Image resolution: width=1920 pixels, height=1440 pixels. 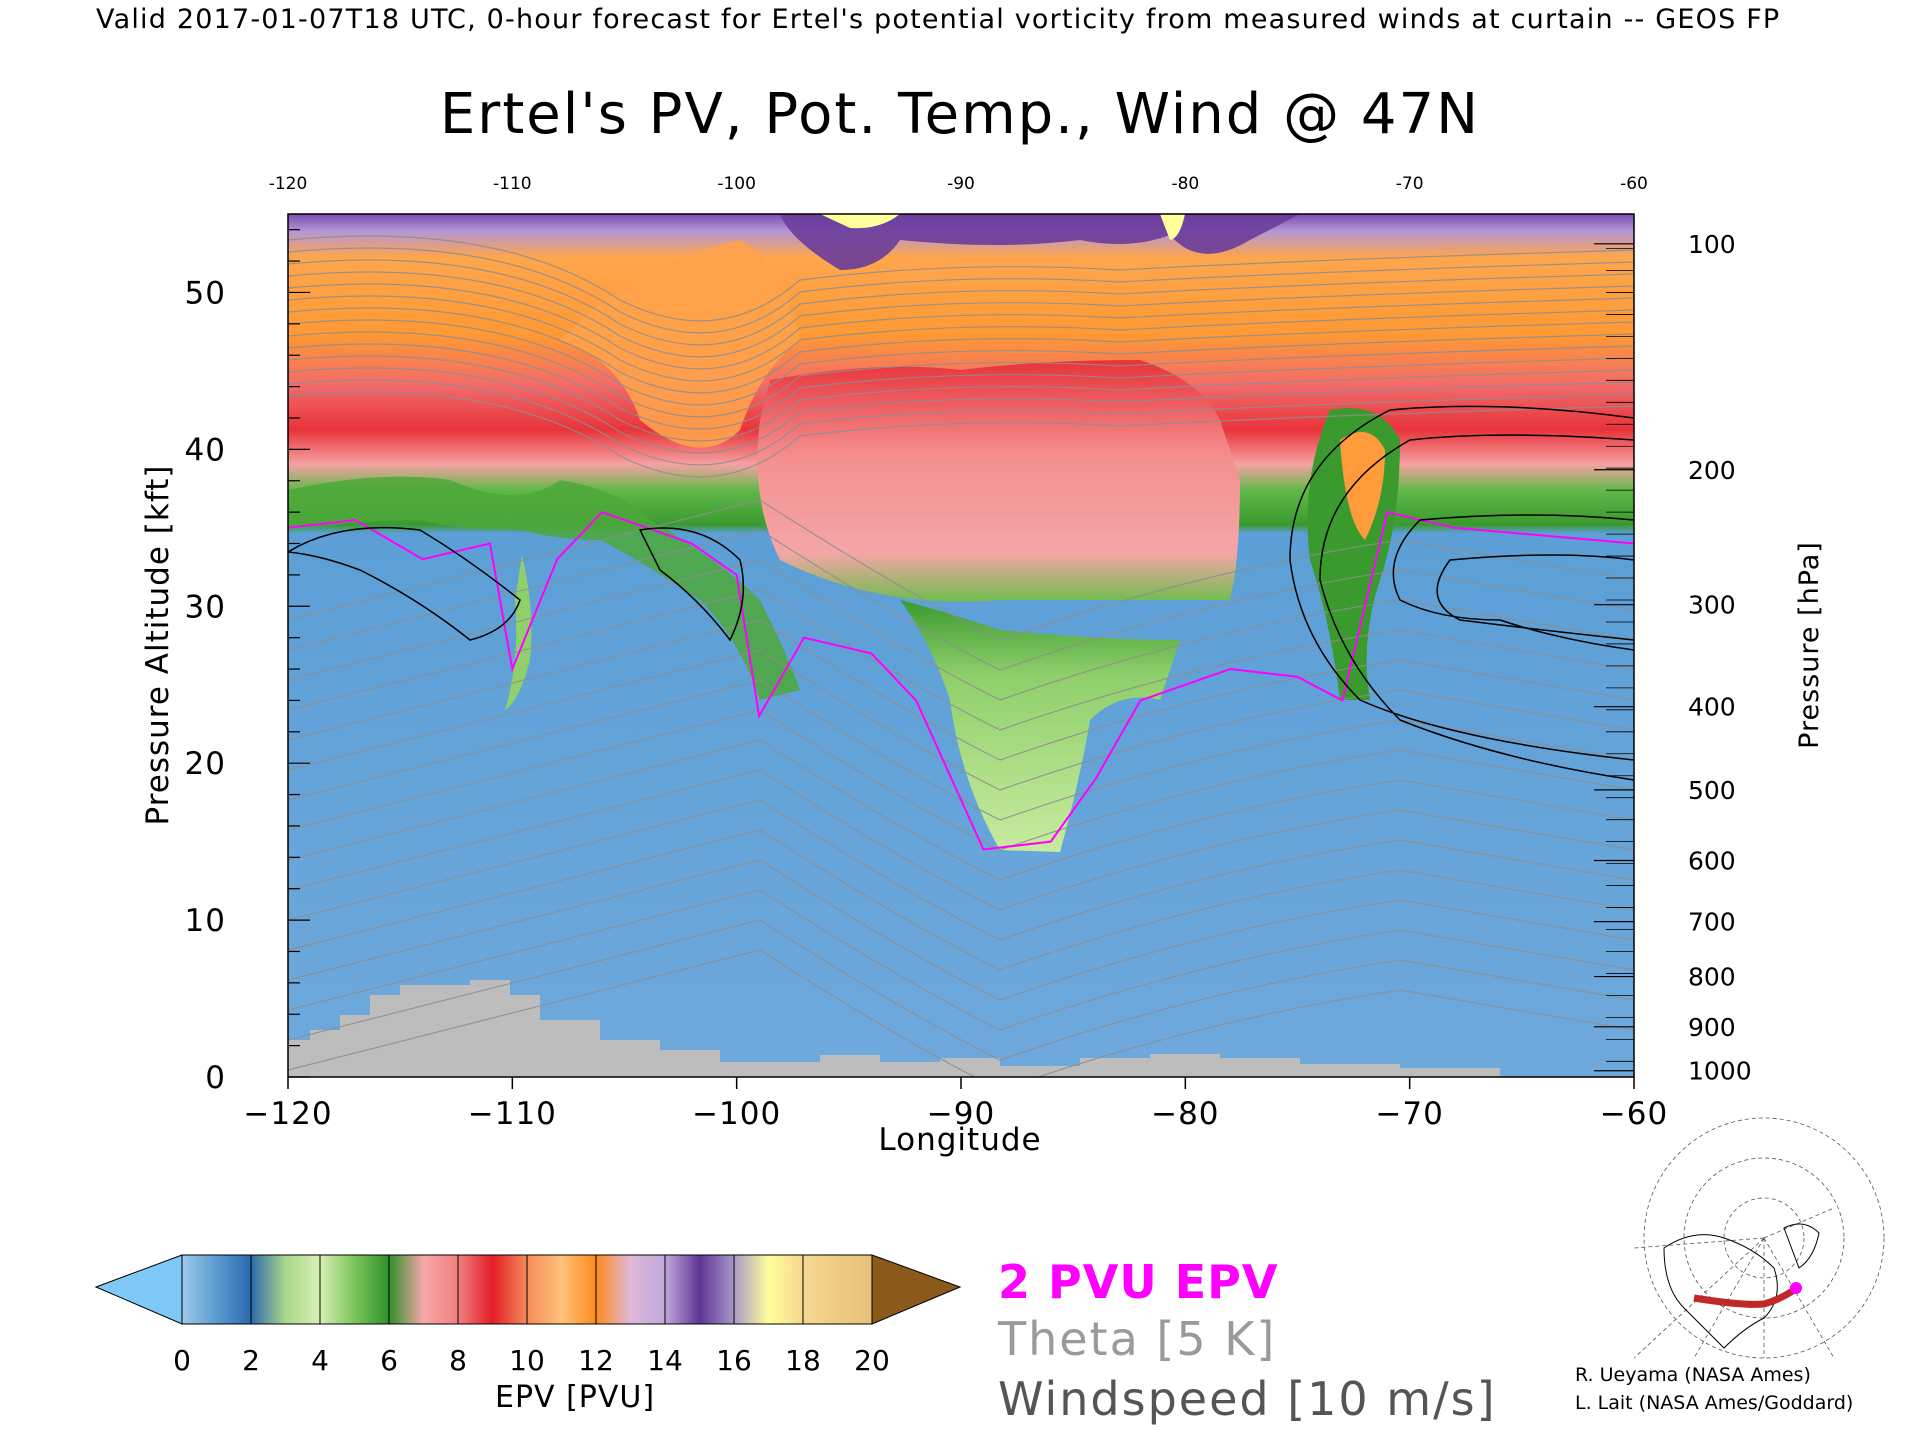 What do you see at coordinates (1712, 1027) in the screenshot?
I see `right-tick-label: 900` at bounding box center [1712, 1027].